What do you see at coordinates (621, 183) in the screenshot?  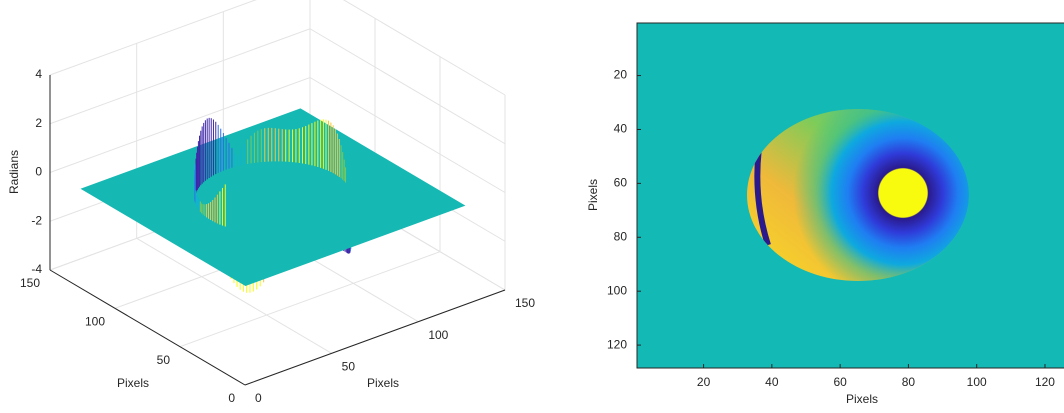 I see `y-tick-label: 60` at bounding box center [621, 183].